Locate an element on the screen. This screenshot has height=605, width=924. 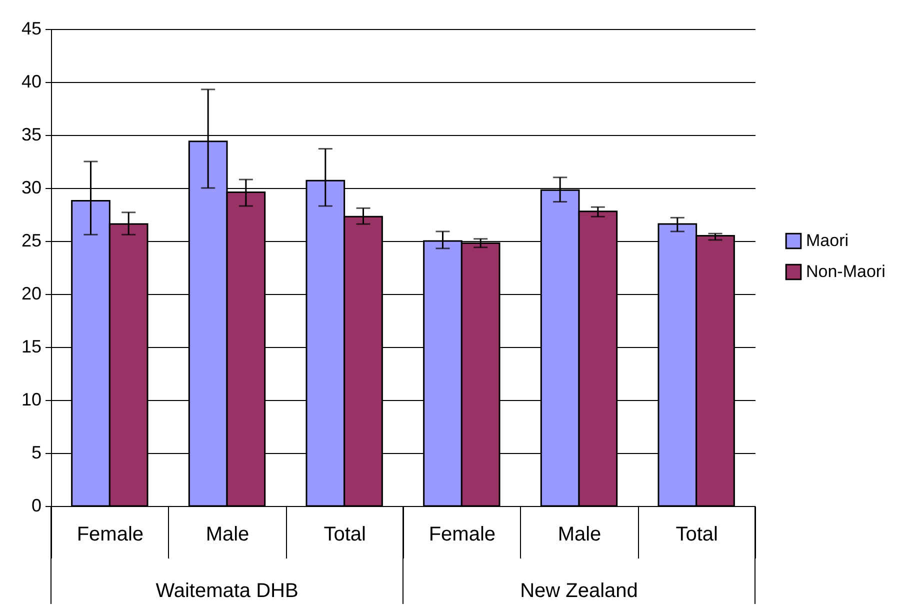
text: New Zealand is located at coordinates (579, 591).